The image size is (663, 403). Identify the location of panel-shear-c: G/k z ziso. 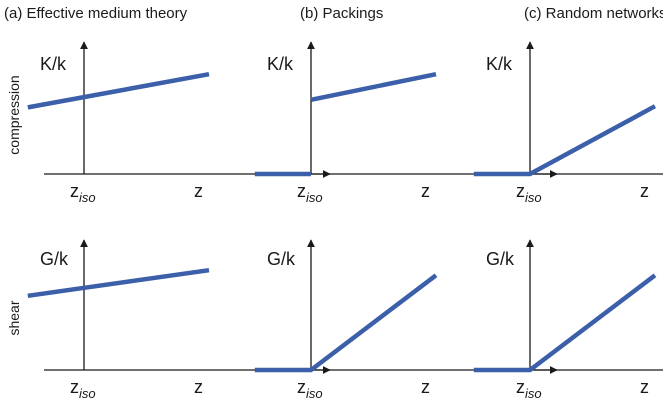
(568, 320).